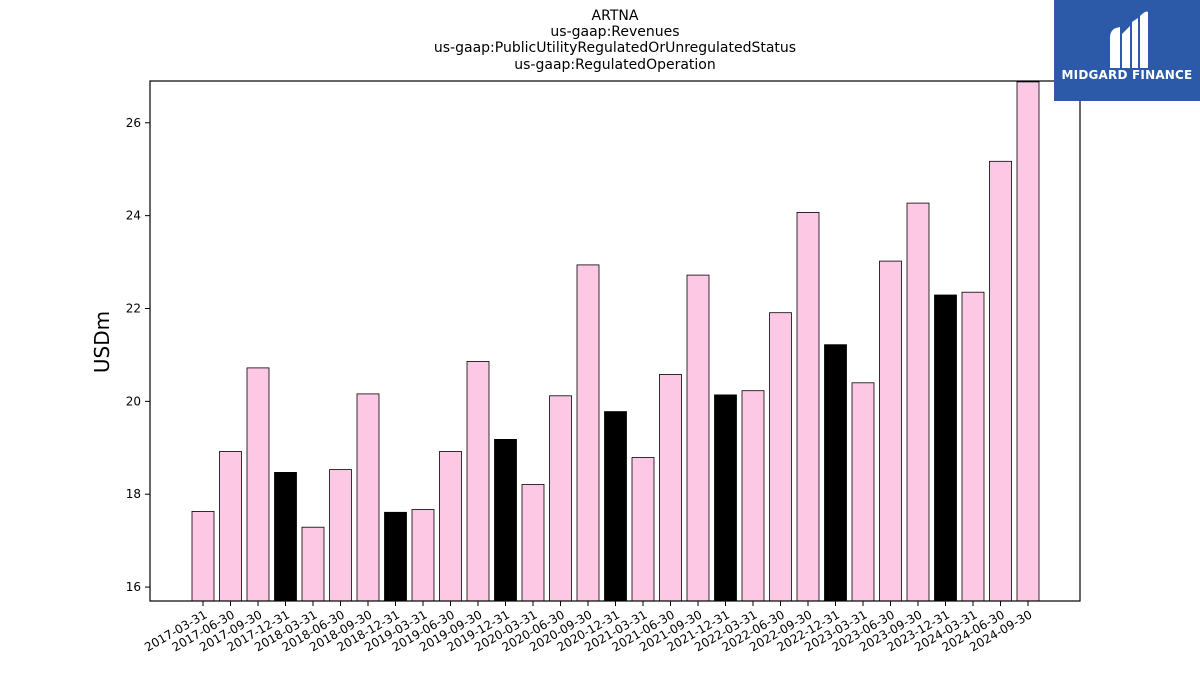  I want to click on y-tick-label-24: 24, so click(133, 216).